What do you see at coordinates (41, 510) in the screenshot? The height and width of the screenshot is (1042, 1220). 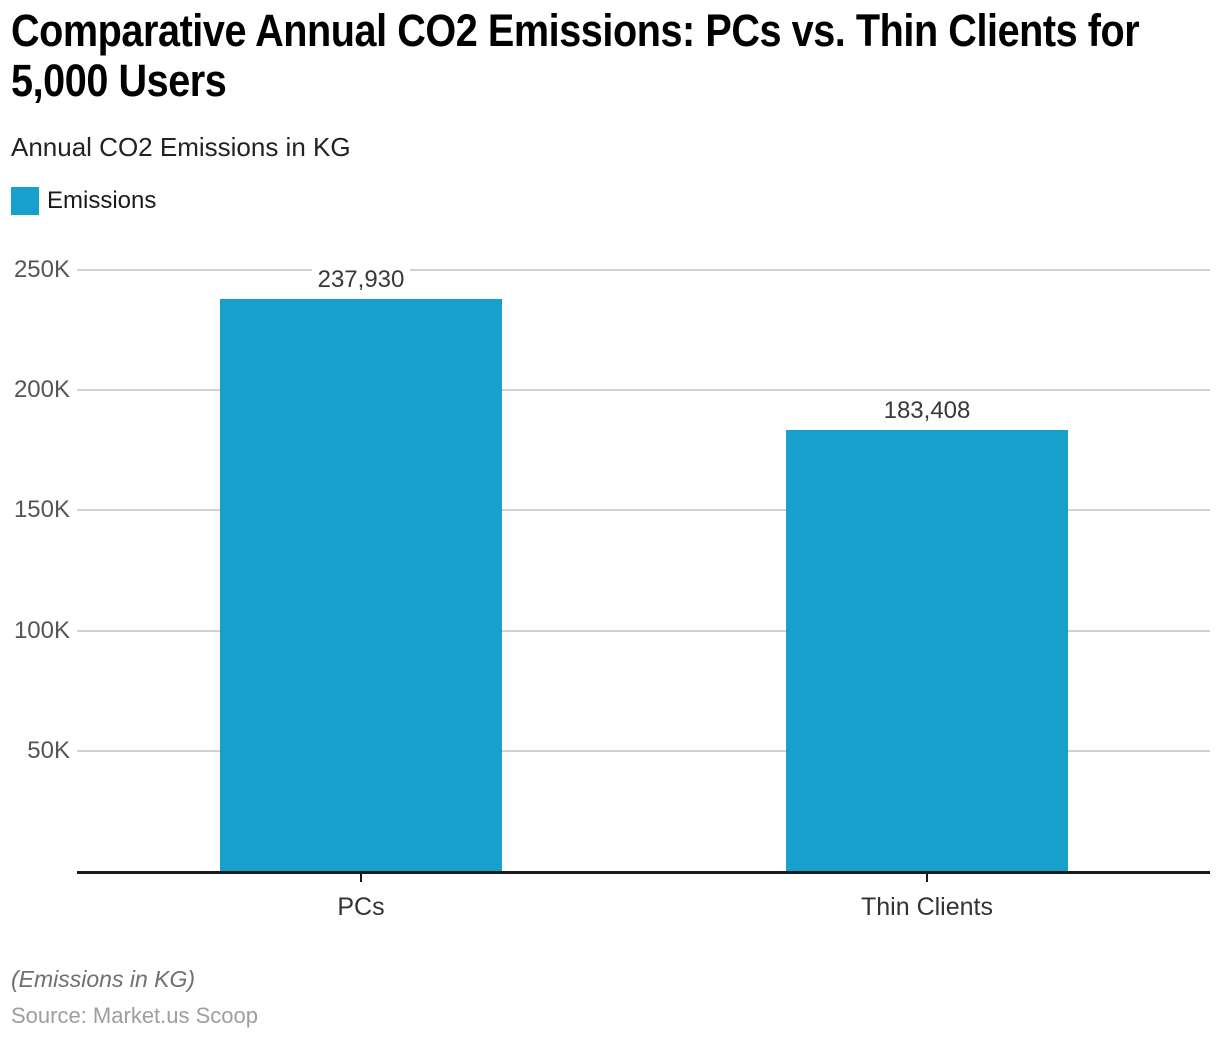 I see `y-axis-tick-label: 150K` at bounding box center [41, 510].